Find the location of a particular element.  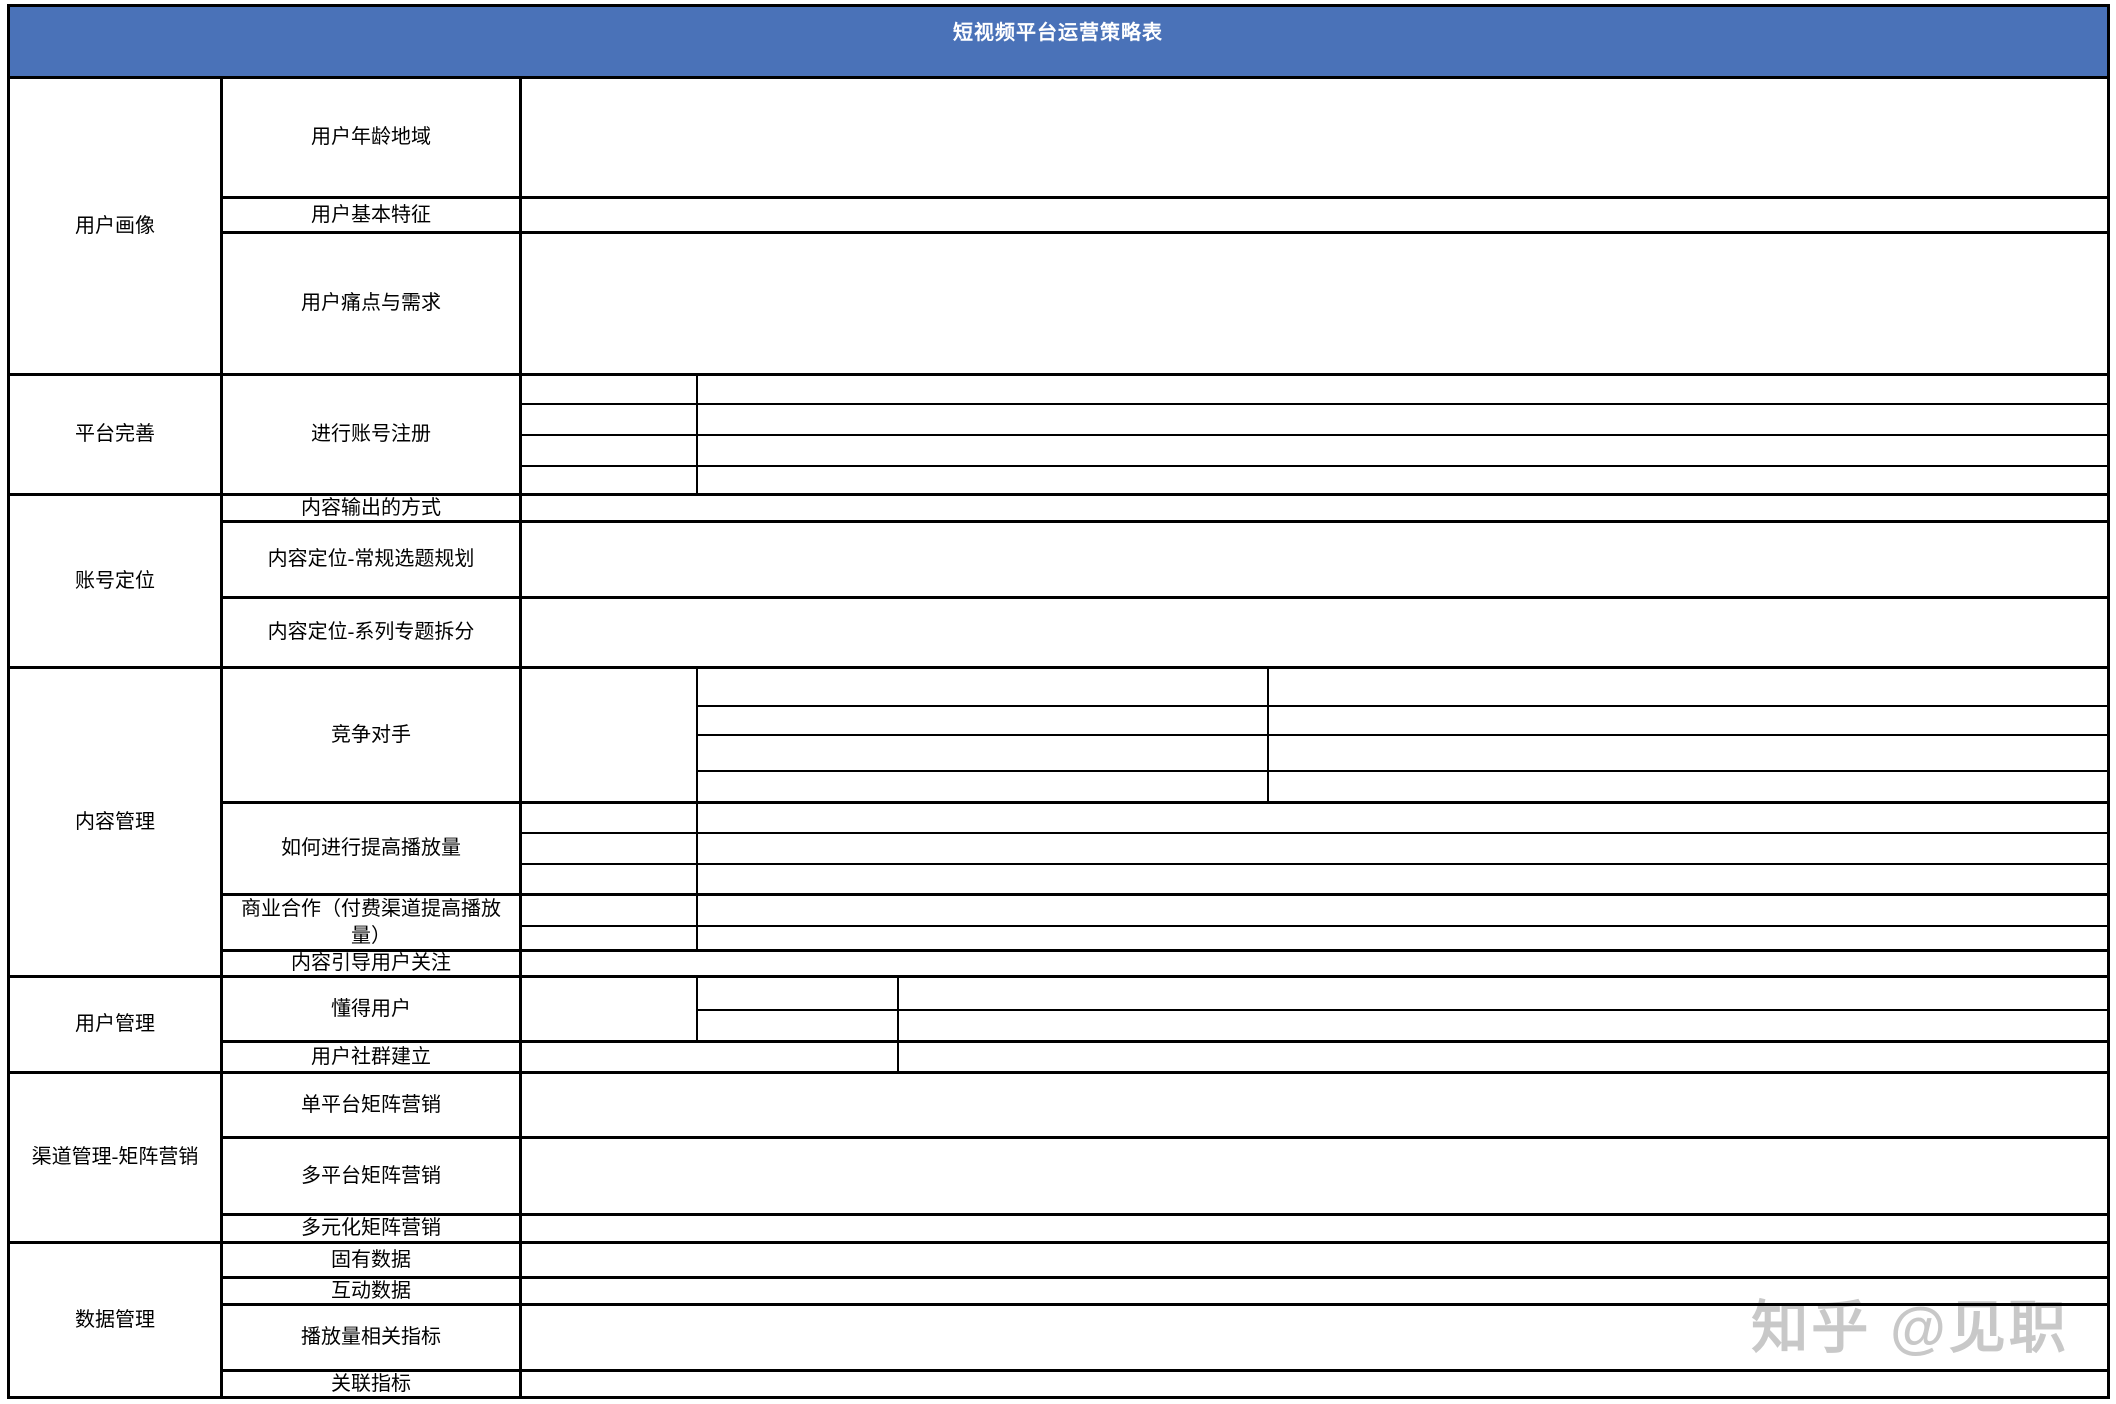

subcategory-cell: 多元化矩阵营销 is located at coordinates (371, 1228).